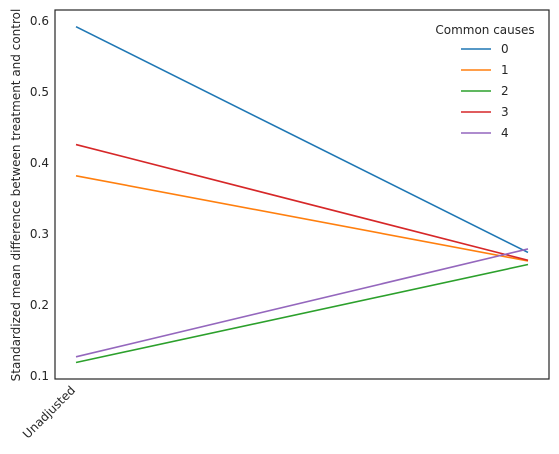  Describe the element at coordinates (39, 234) in the screenshot. I see `y-tick-label: 0.3` at that location.